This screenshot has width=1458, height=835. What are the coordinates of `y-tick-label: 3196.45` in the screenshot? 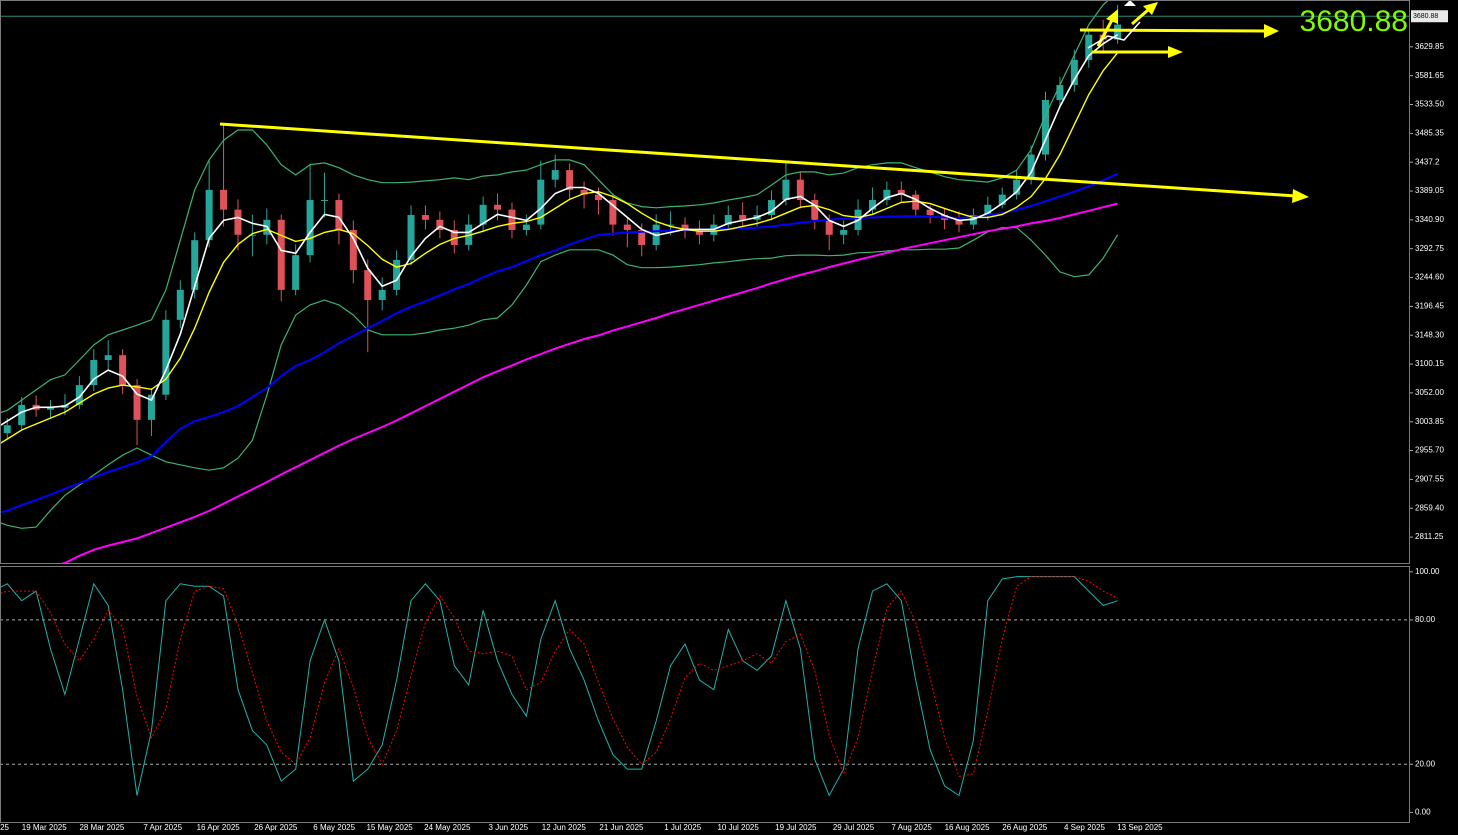 It's located at (1429, 305).